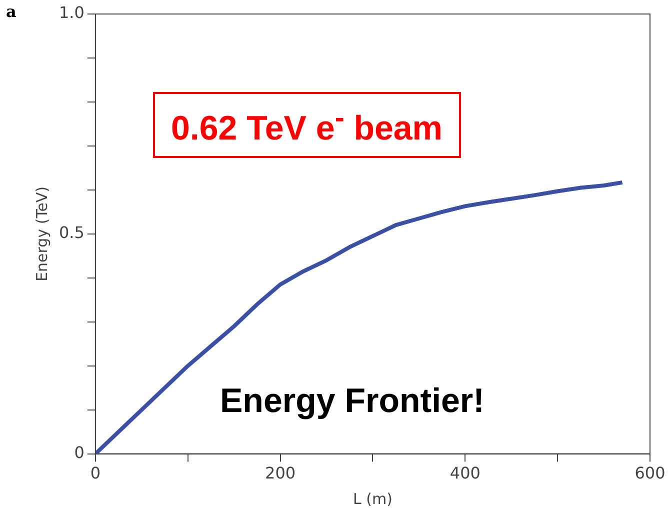 The image size is (672, 513). Describe the element at coordinates (41, 234) in the screenshot. I see `y-axis-title: Energy (TeV)` at that location.